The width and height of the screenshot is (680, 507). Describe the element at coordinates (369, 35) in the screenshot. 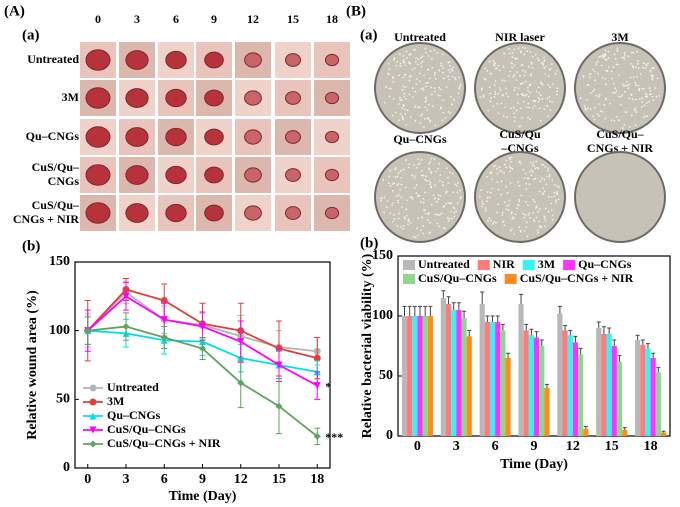

I see `panel-label: (a)` at that location.